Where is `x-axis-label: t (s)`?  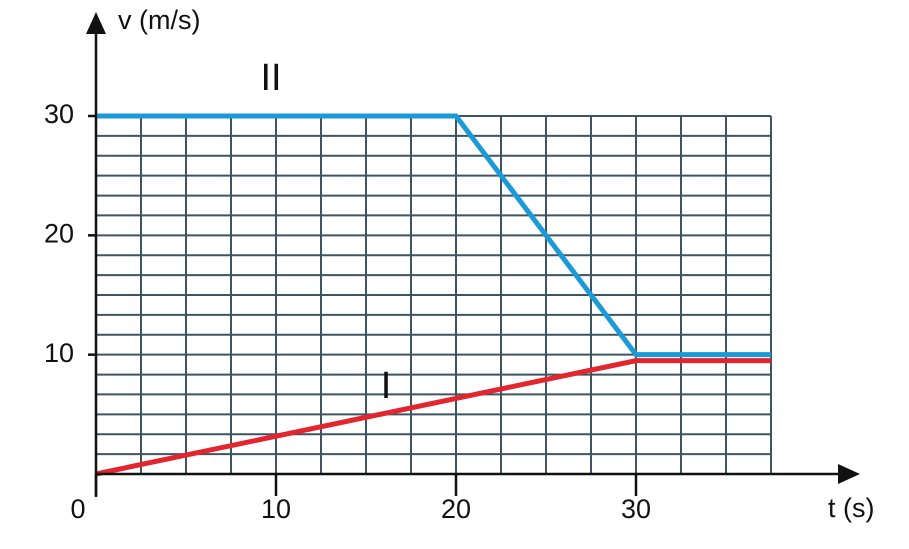 x-axis-label: t (s) is located at coordinates (851, 508).